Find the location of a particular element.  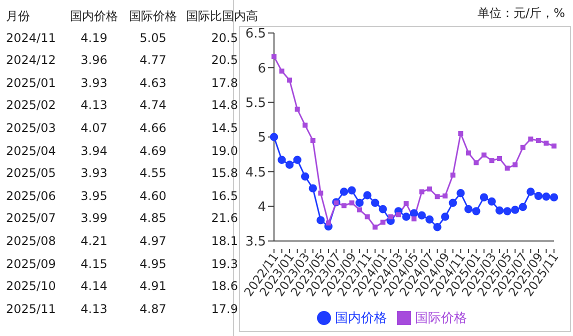

y-tick-label: 5 is located at coordinates (262, 138).